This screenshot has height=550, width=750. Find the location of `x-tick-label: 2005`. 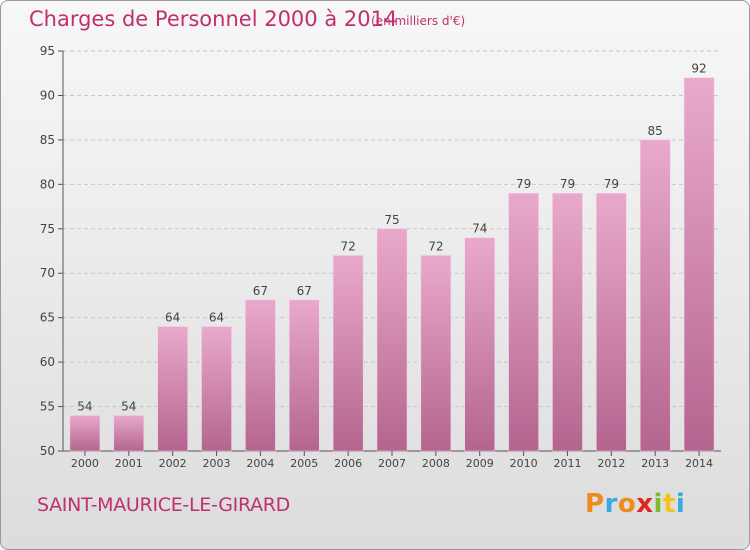

x-tick-label: 2005 is located at coordinates (304, 463).